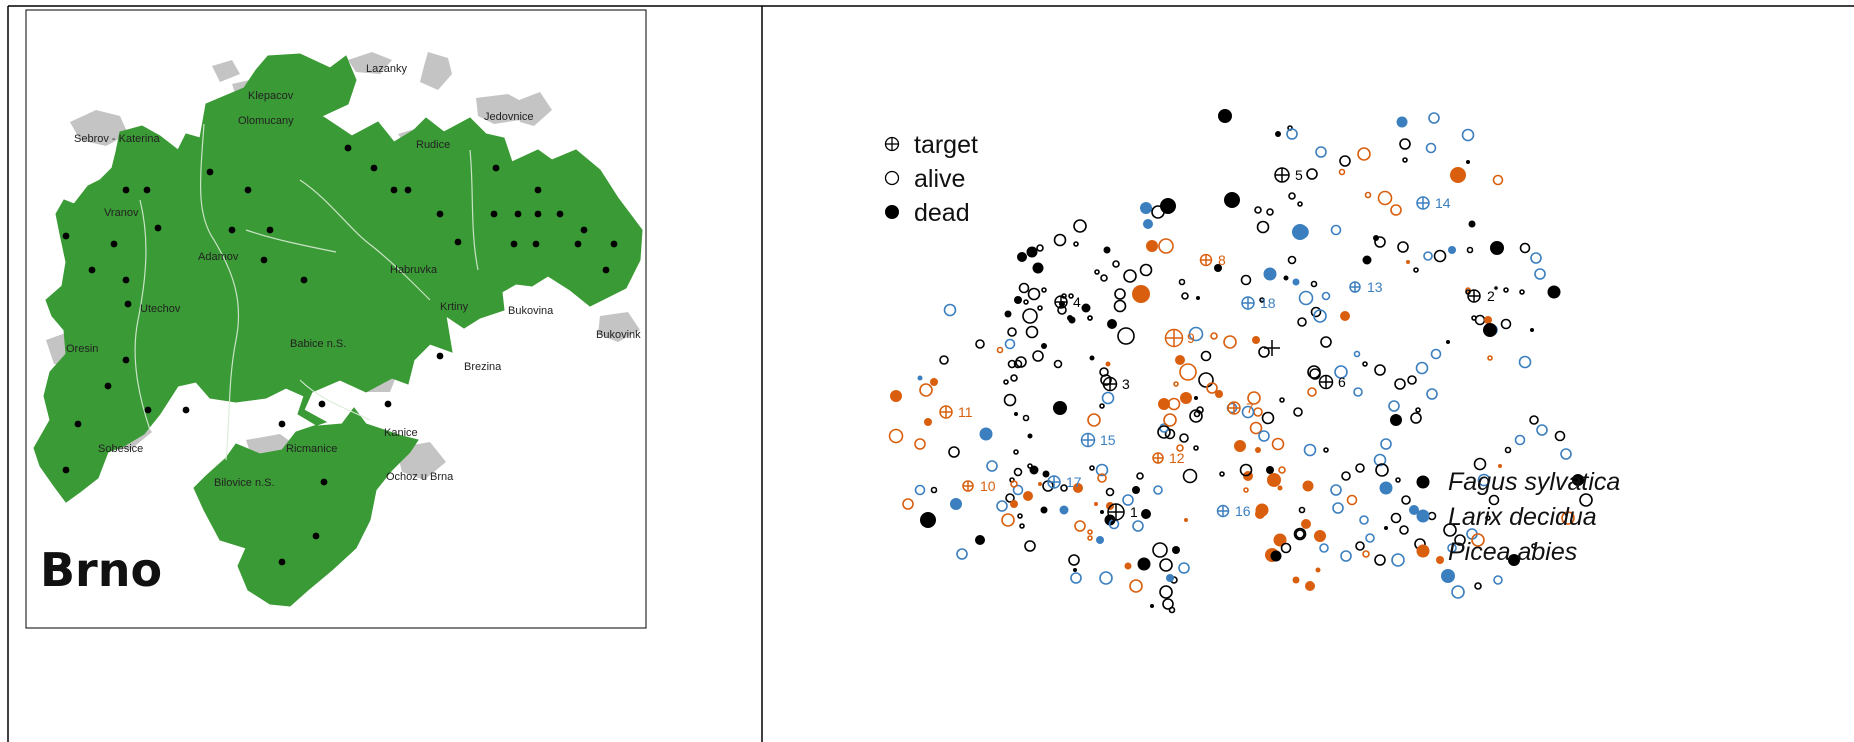 The width and height of the screenshot is (1854, 742). Describe the element at coordinates (1126, 384) in the screenshot. I see `target-id-label: 3` at that location.